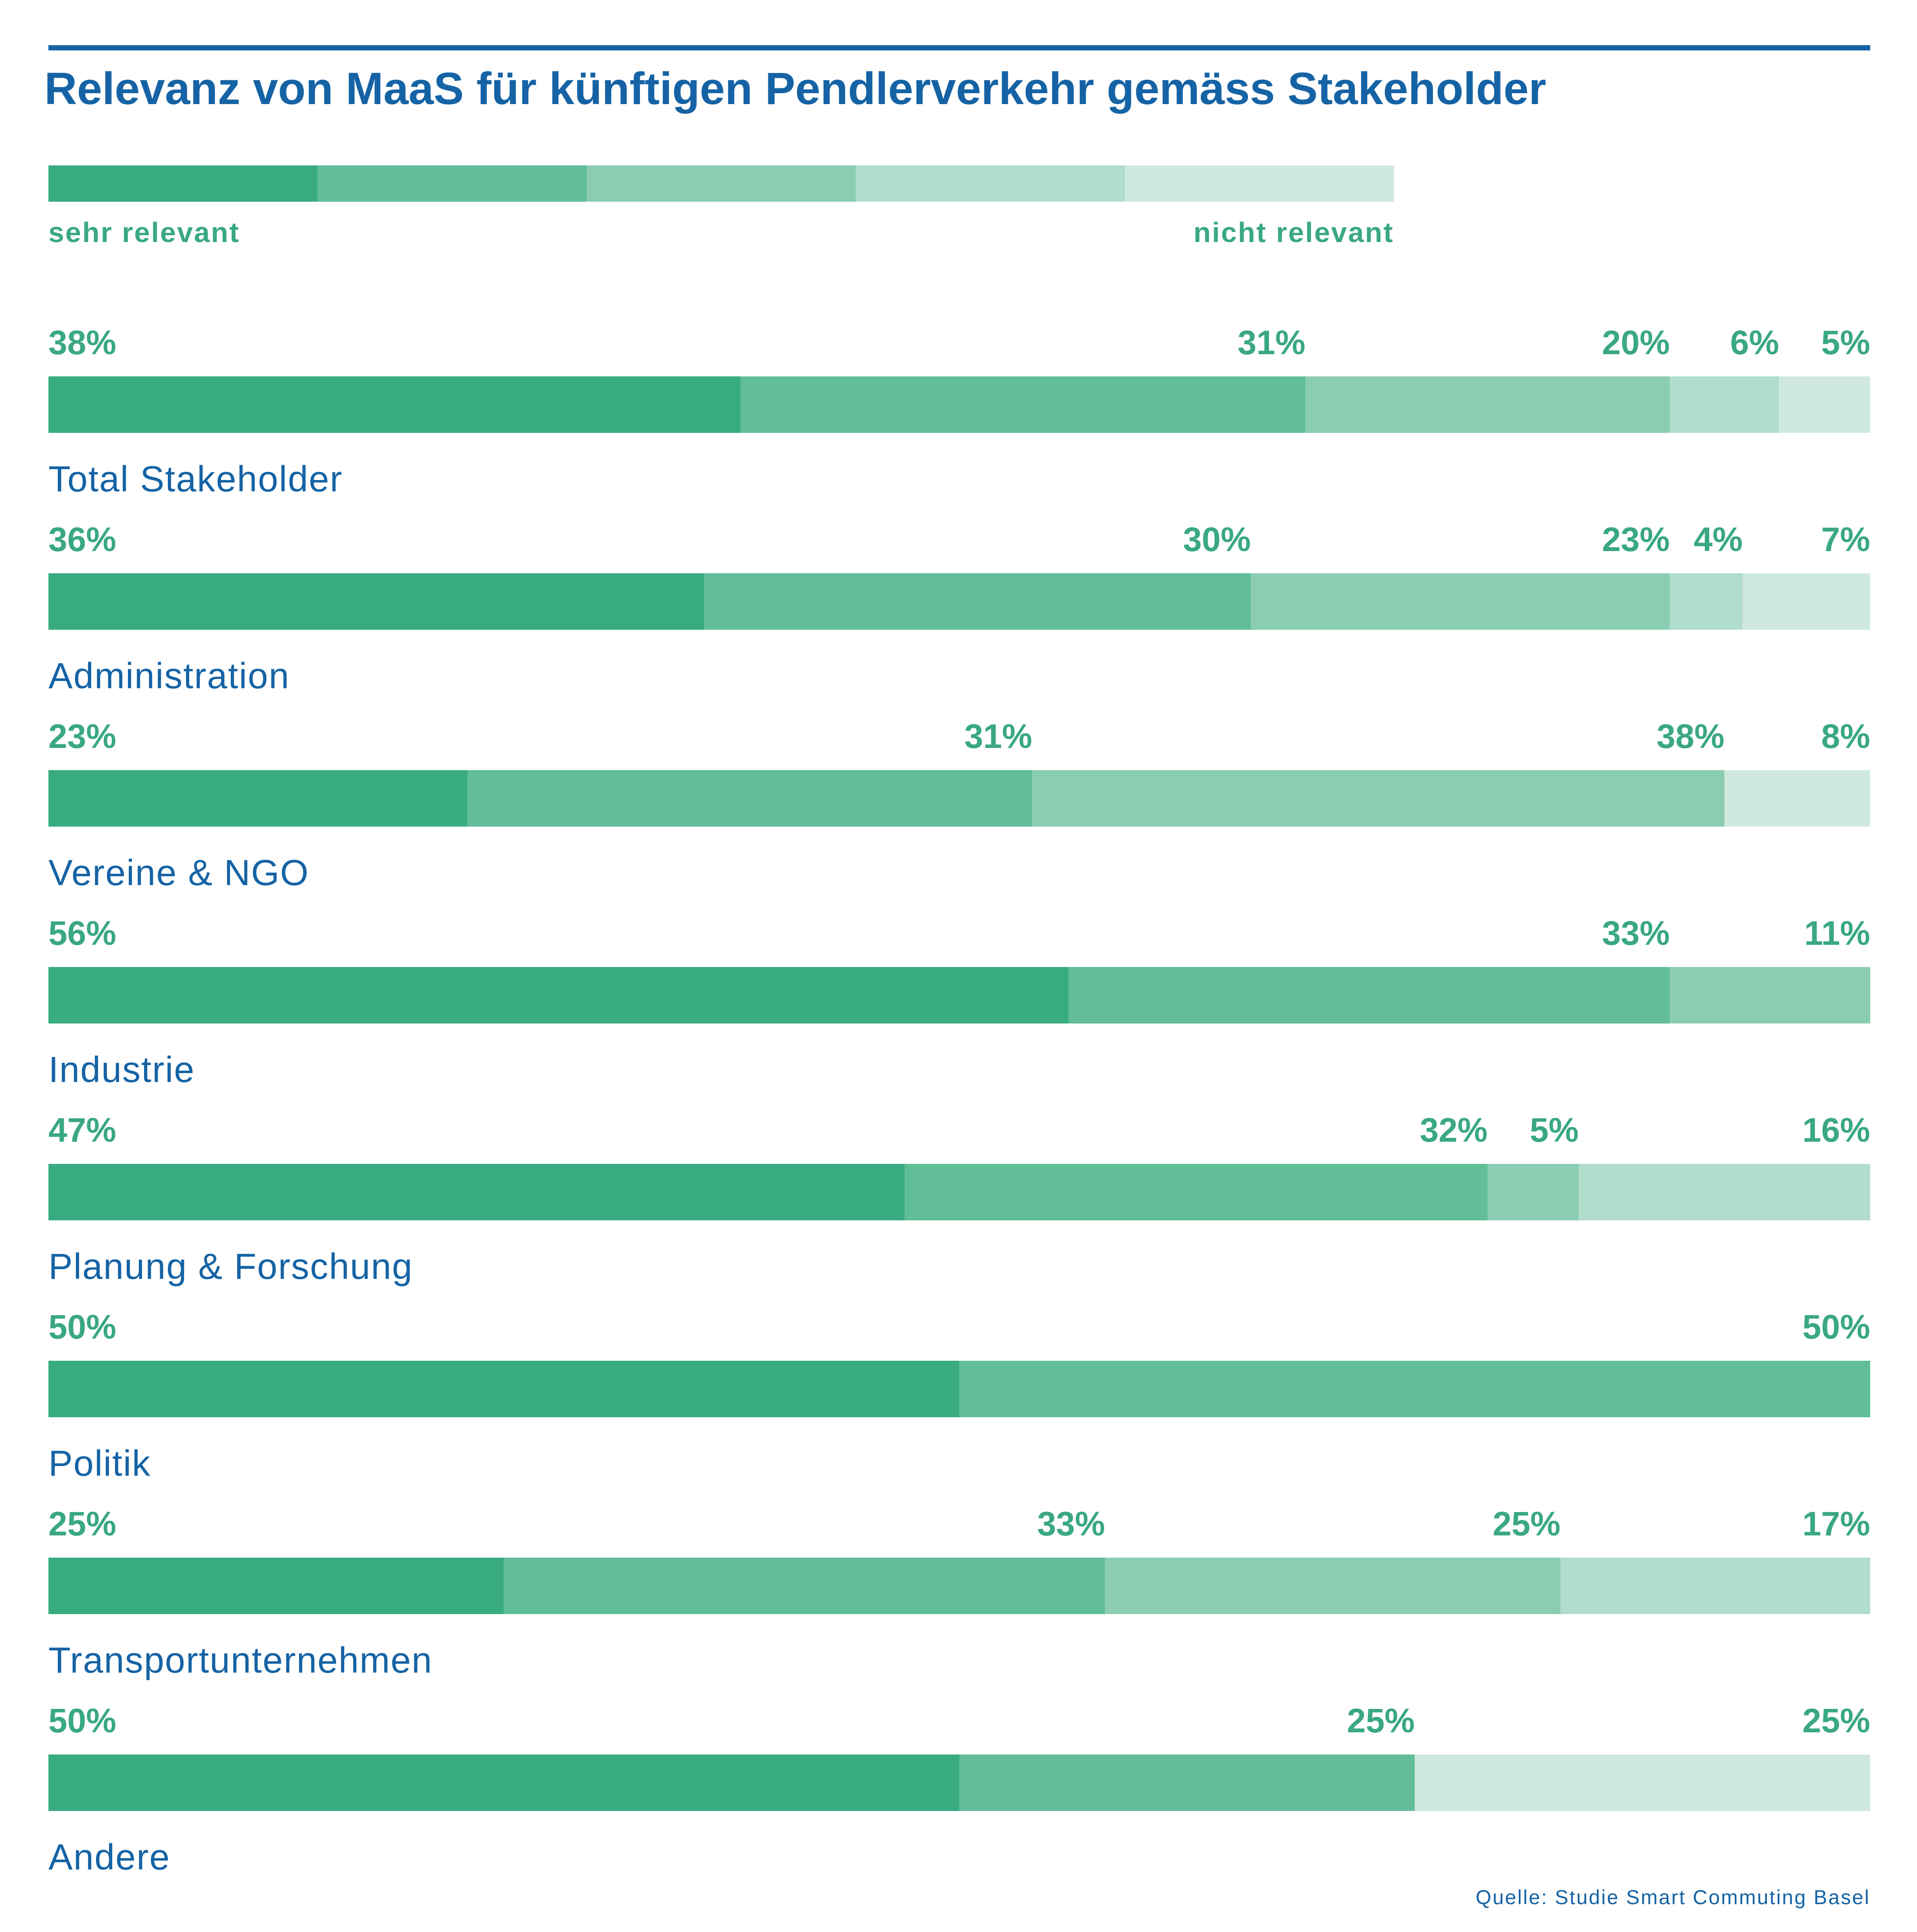 This screenshot has width=1917, height=1932. What do you see at coordinates (1294, 232) in the screenshot?
I see `legend-label-nicht-relevant: nicht relevant` at bounding box center [1294, 232].